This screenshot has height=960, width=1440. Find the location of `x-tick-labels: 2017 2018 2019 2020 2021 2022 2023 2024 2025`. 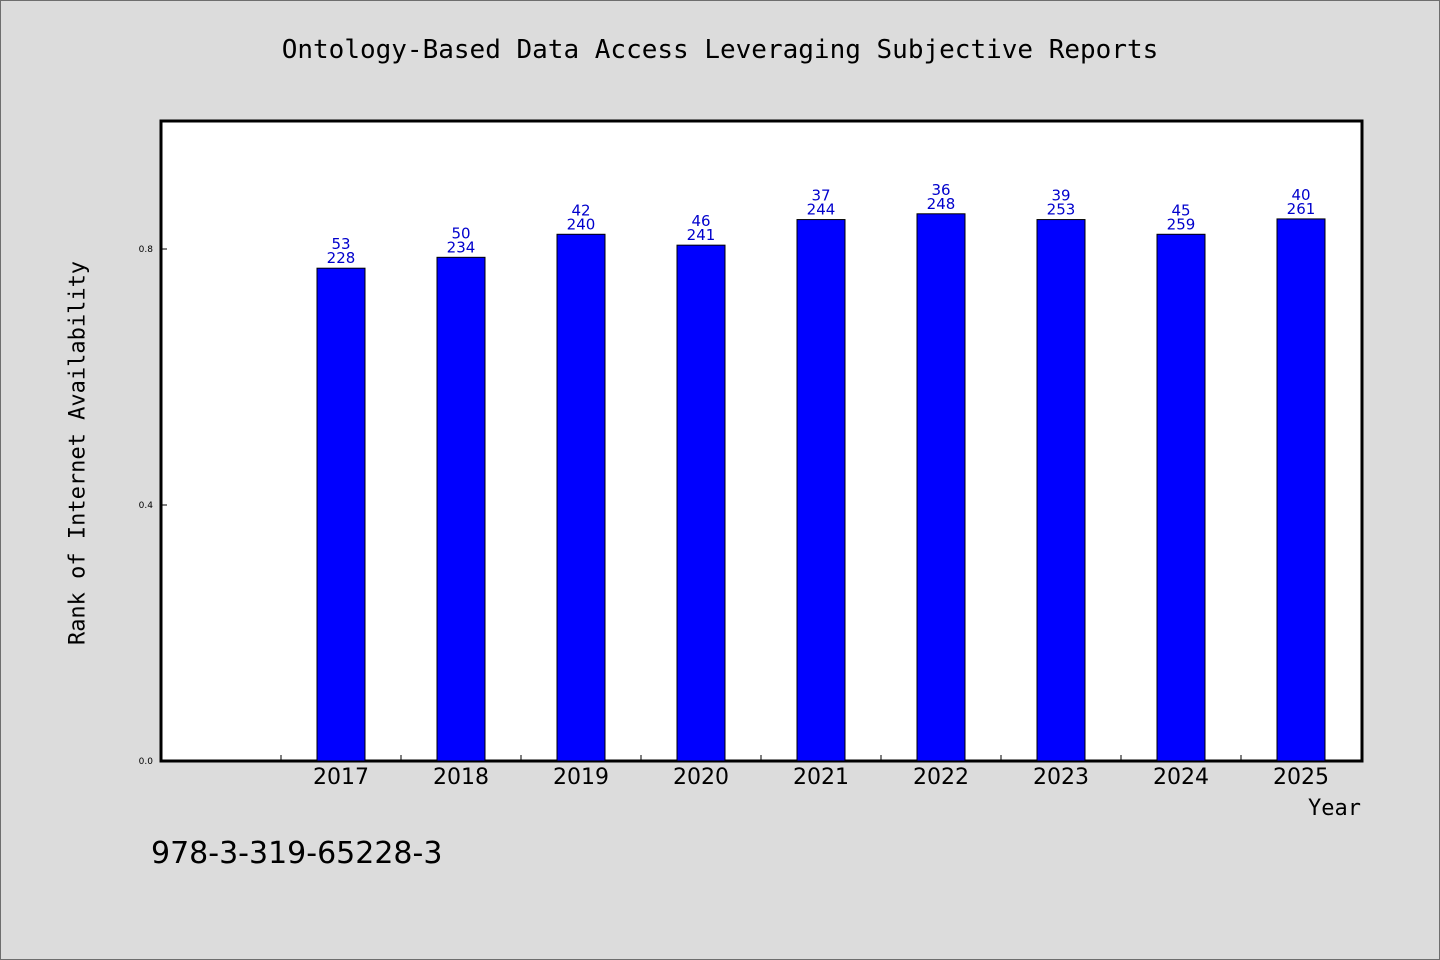

x-tick-labels: 2017 2018 2019 2020 2021 2022 2023 2024 2025 is located at coordinates (821, 777).